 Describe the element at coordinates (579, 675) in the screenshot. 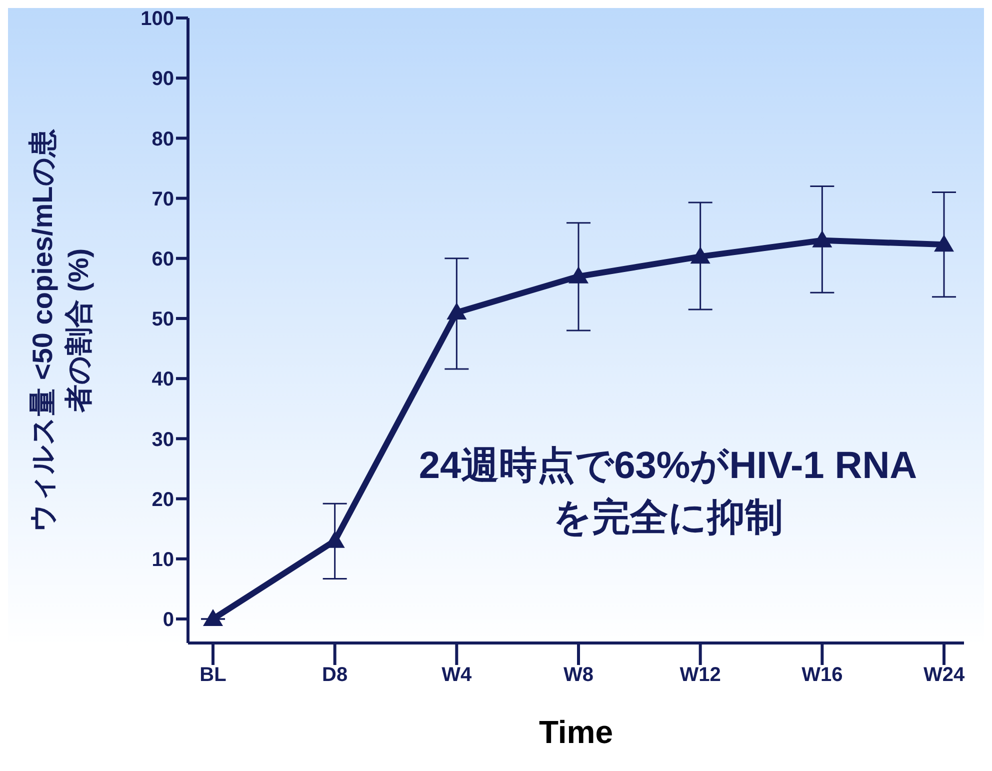

I see `x-tick-label: W8` at that location.